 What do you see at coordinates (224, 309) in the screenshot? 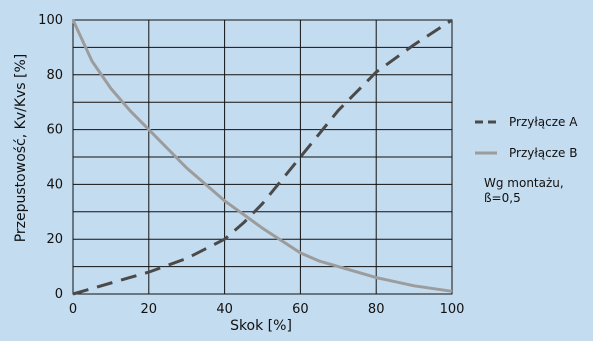
I see `x-tick-label: 40` at bounding box center [224, 309].